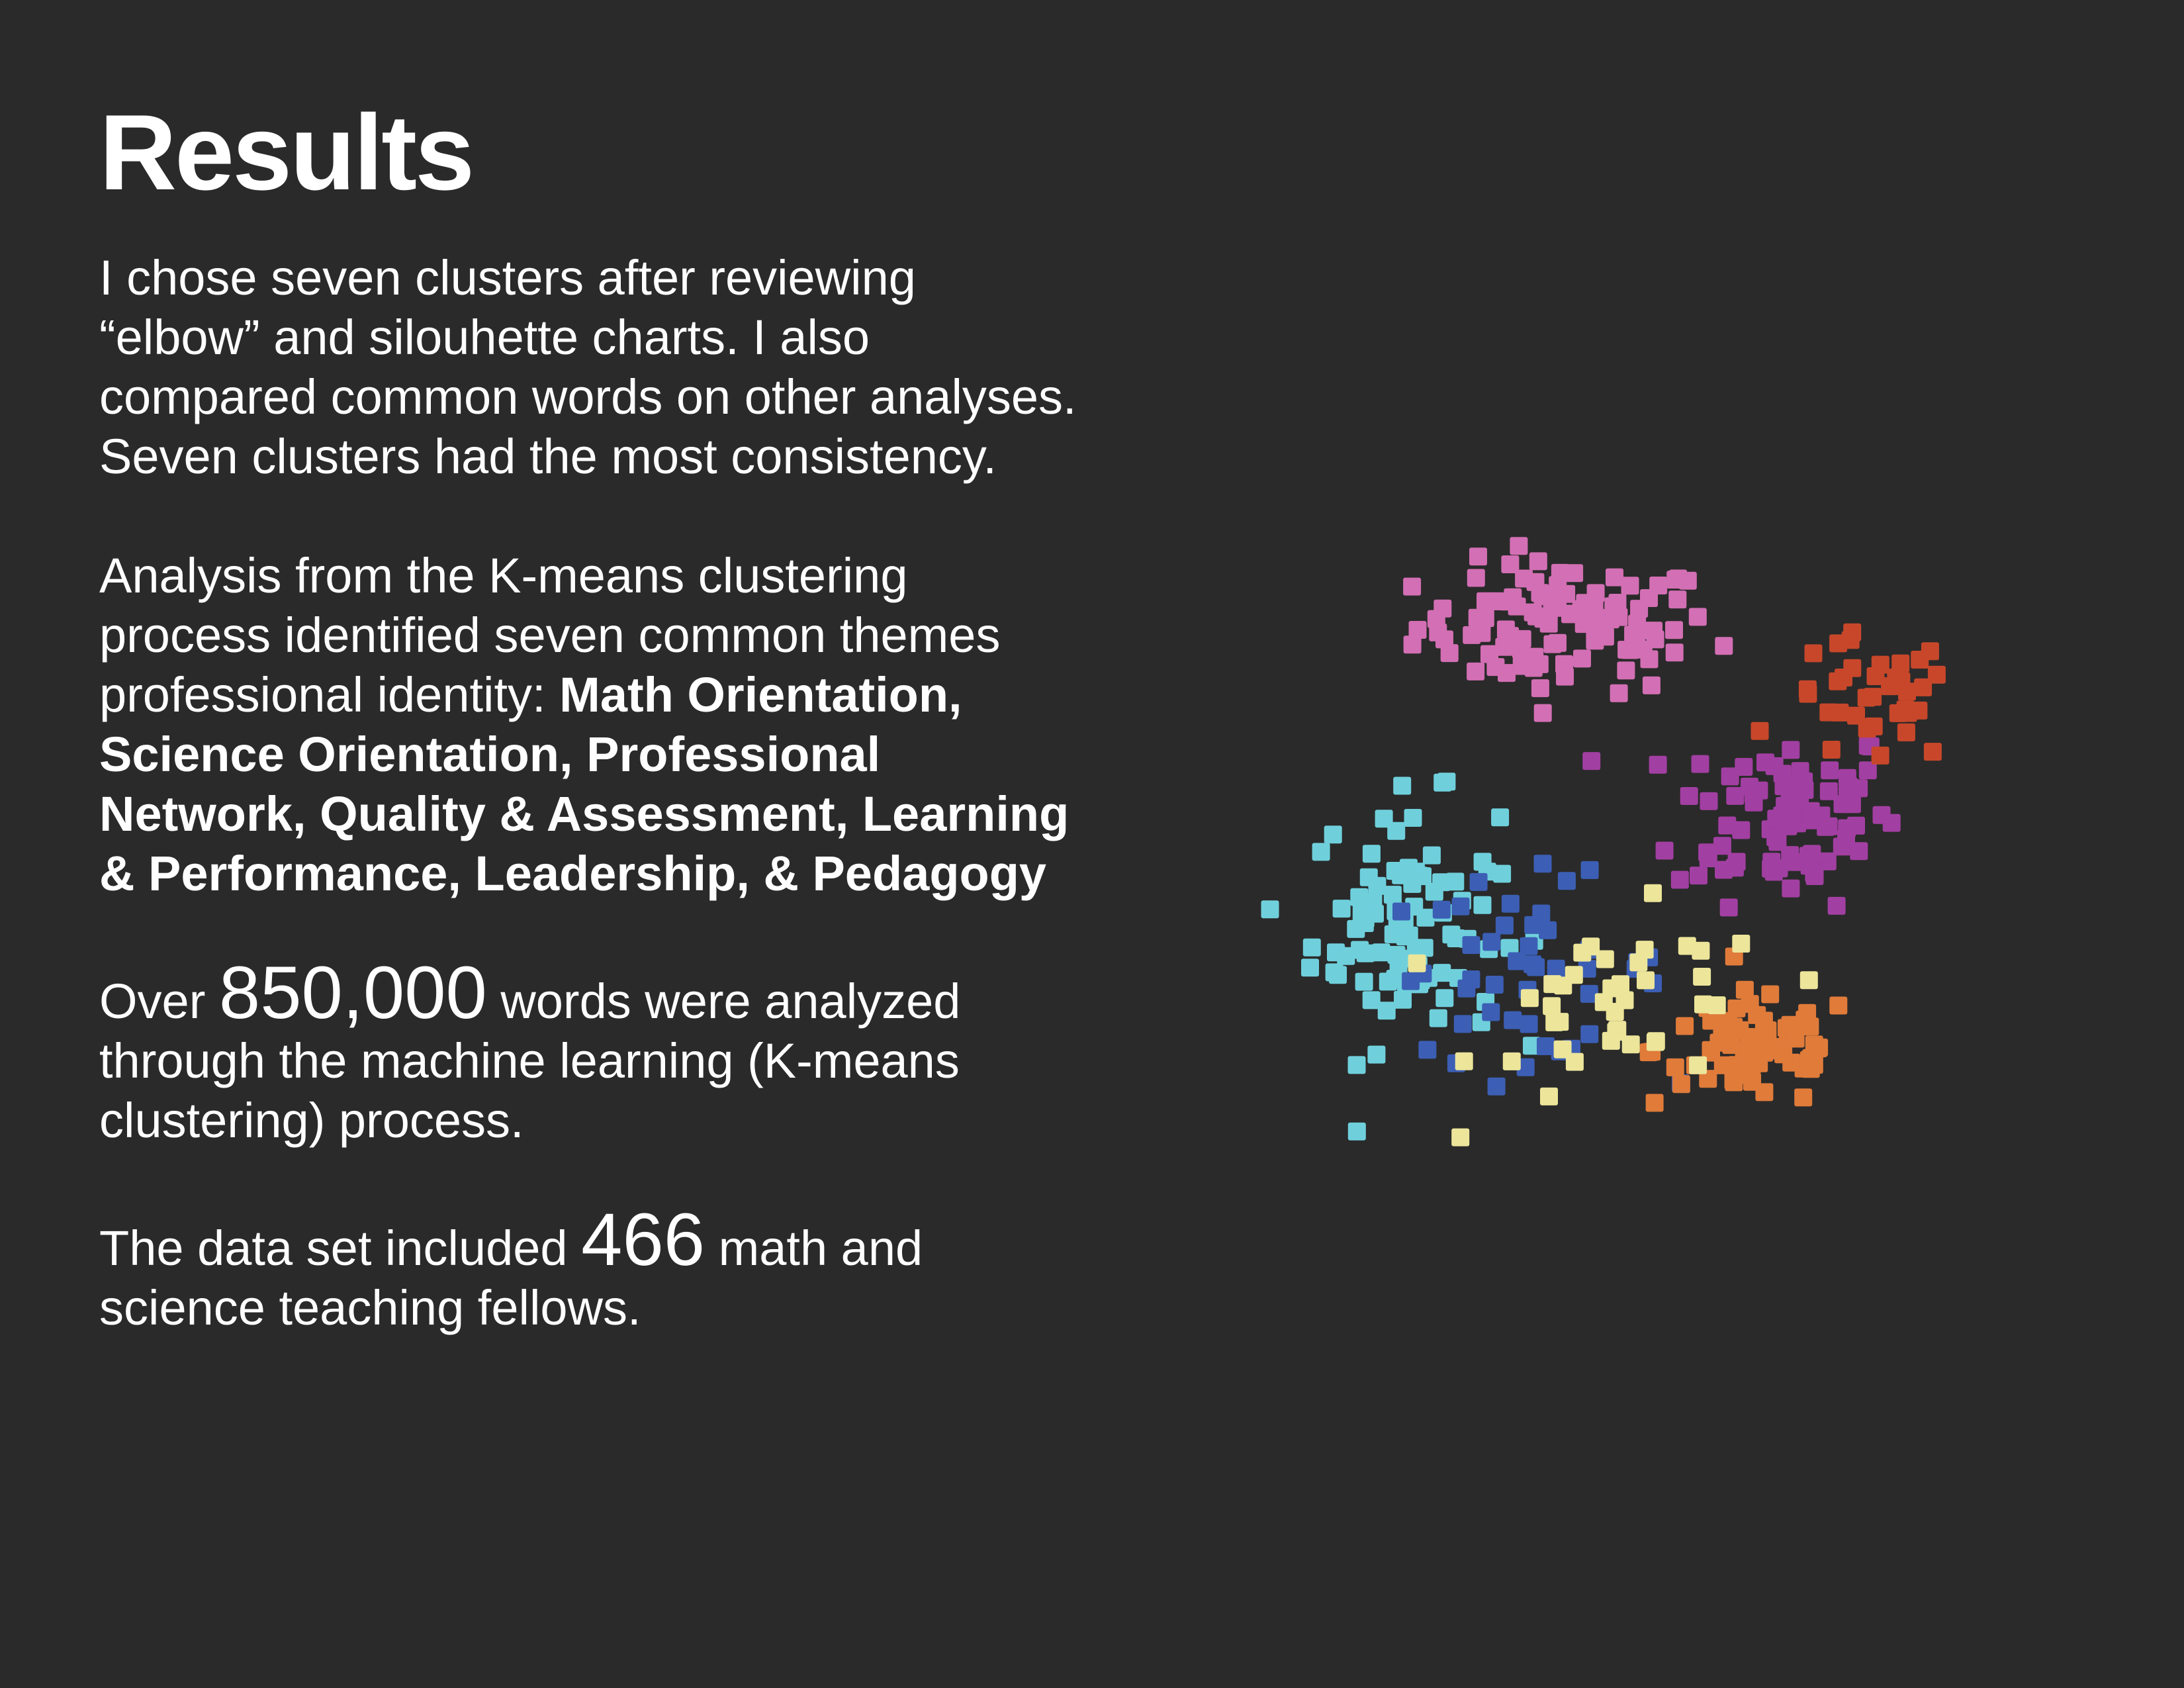 The image size is (2184, 1688). What do you see at coordinates (159, 1001) in the screenshot?
I see `words-pre: Over` at bounding box center [159, 1001].